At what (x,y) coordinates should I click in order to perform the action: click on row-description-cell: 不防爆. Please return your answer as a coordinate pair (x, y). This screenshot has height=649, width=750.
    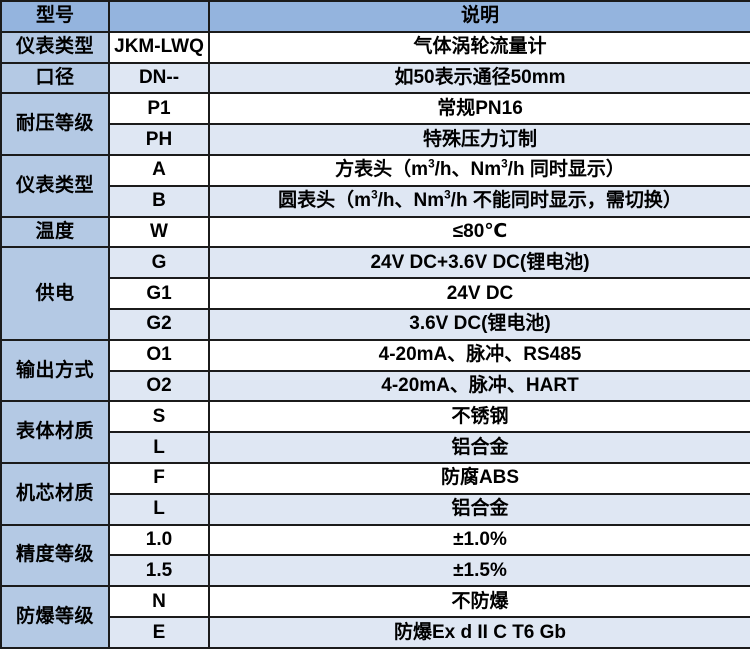
    Looking at the image, I should click on (479, 601).